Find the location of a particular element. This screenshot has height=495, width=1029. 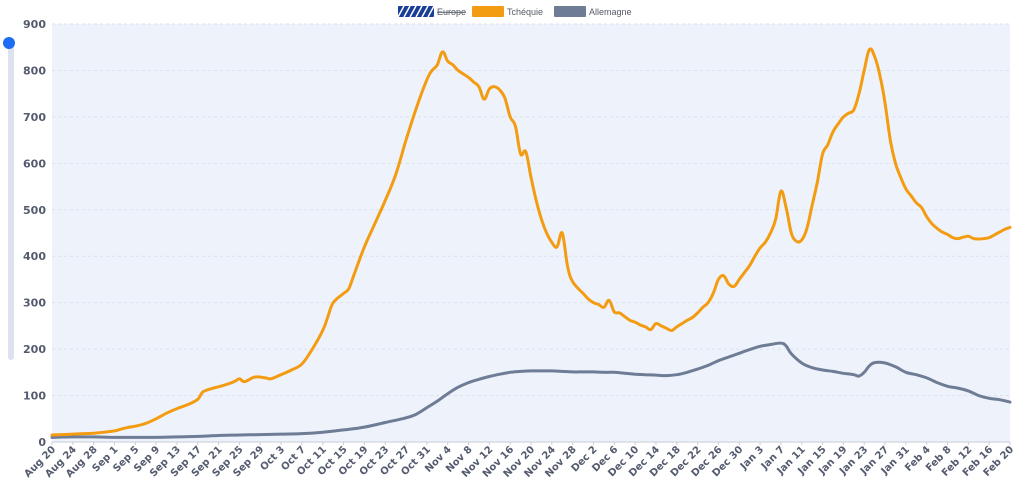

legend-label: Allemagne is located at coordinates (610, 12).